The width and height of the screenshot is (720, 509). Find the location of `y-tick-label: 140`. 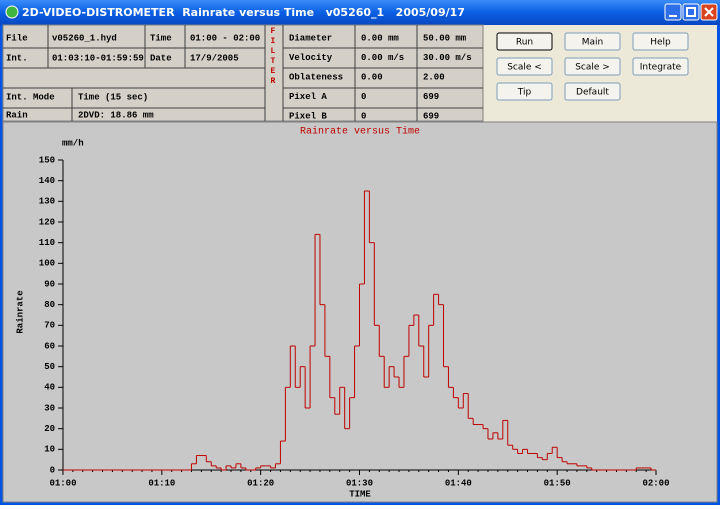

y-tick-label: 140 is located at coordinates (47, 181).